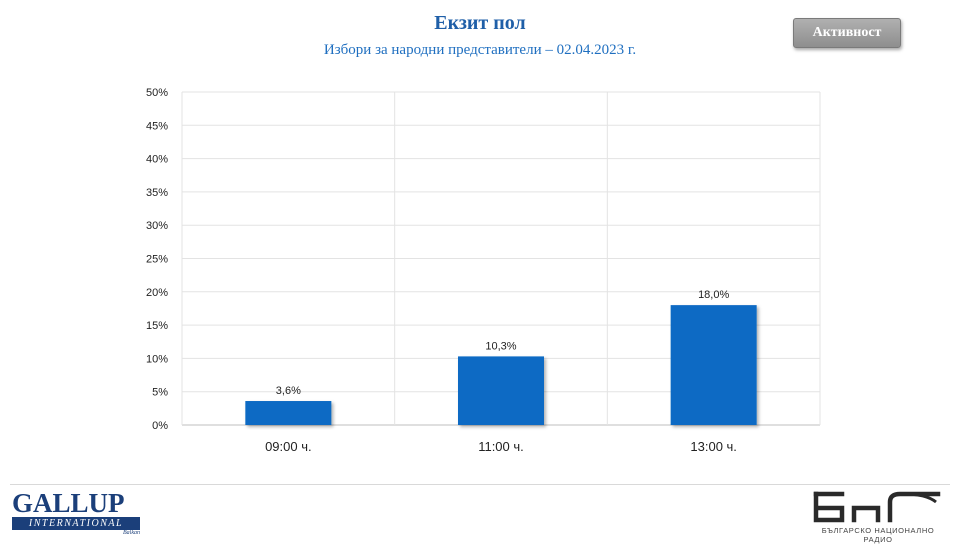 This screenshot has width=960, height=544. Describe the element at coordinates (160, 393) in the screenshot. I see `y-tick-label: 5%` at that location.